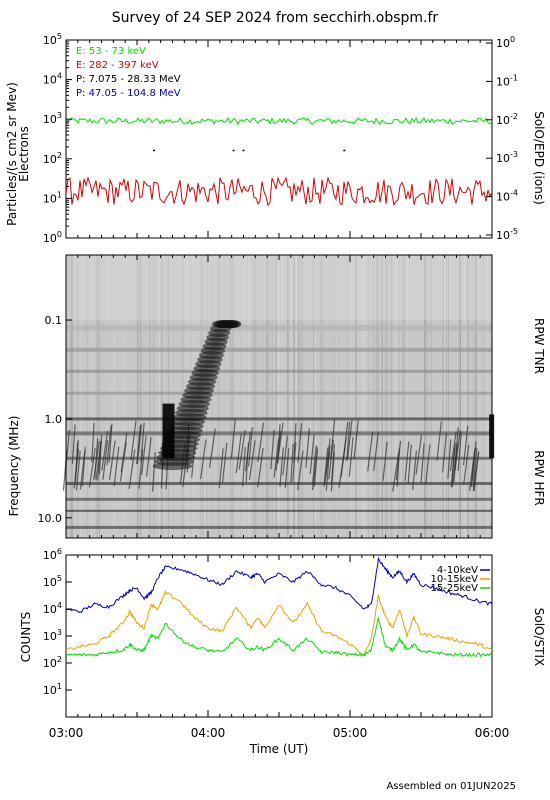  What do you see at coordinates (128, 79) in the screenshot?
I see `epd-legend-item: P: 7.075 - 28.33 MeV` at bounding box center [128, 79].